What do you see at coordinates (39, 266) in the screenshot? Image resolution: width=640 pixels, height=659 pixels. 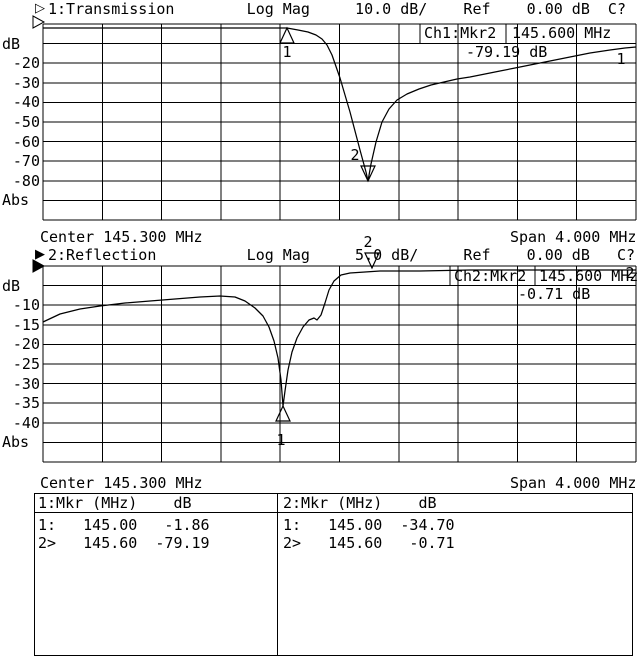 I see `chart2-ref-level-arrow-icon` at bounding box center [39, 266].